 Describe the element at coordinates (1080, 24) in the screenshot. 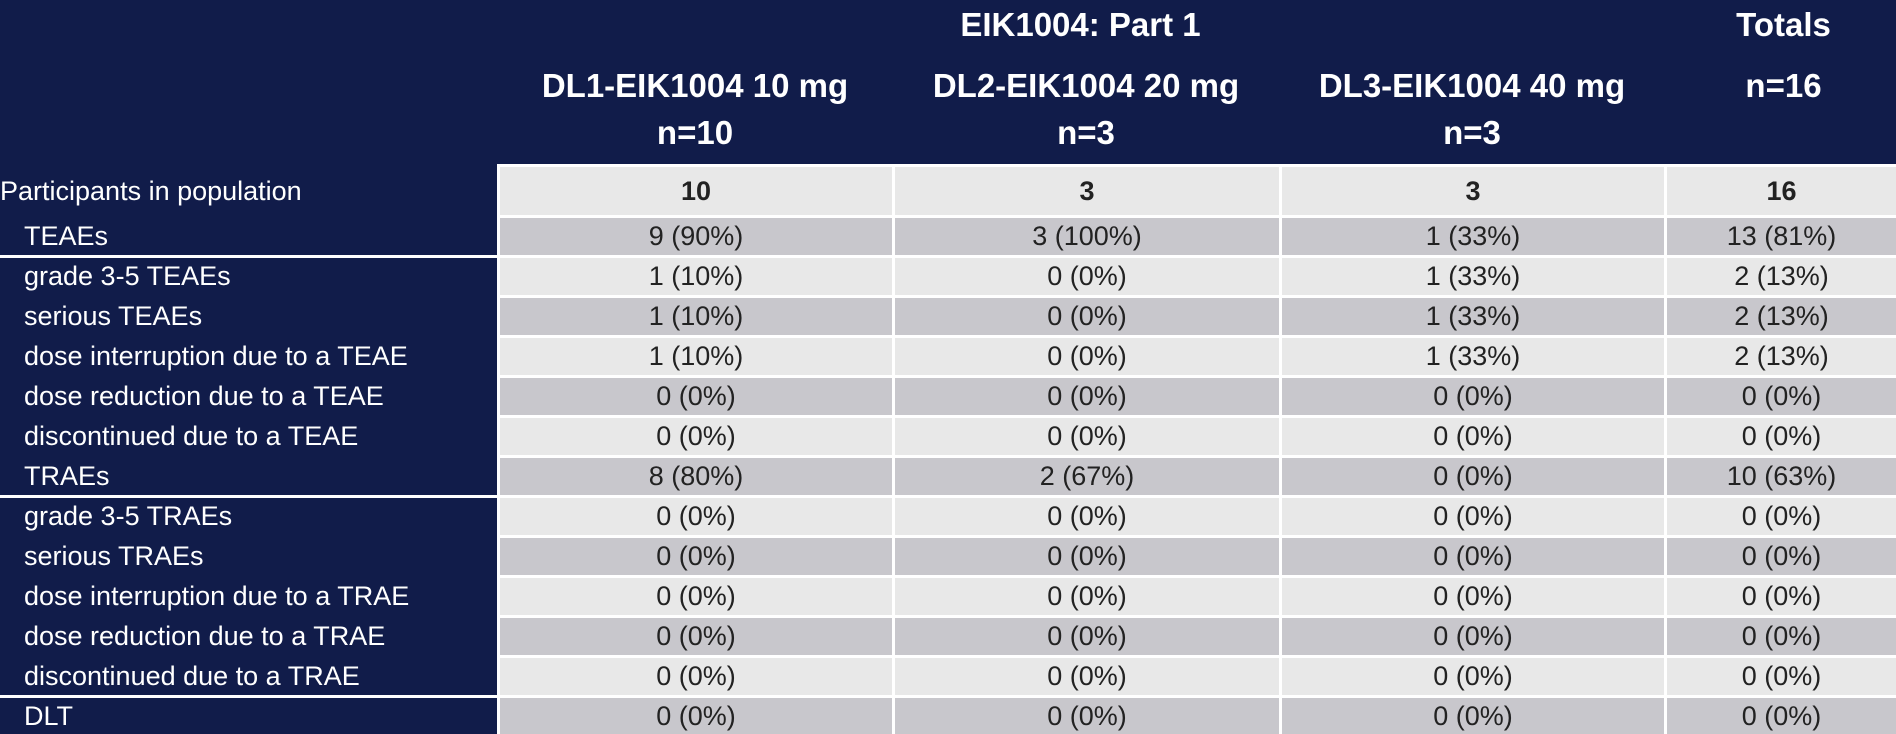

I see `group-title: EIK1004: Part 1` at that location.